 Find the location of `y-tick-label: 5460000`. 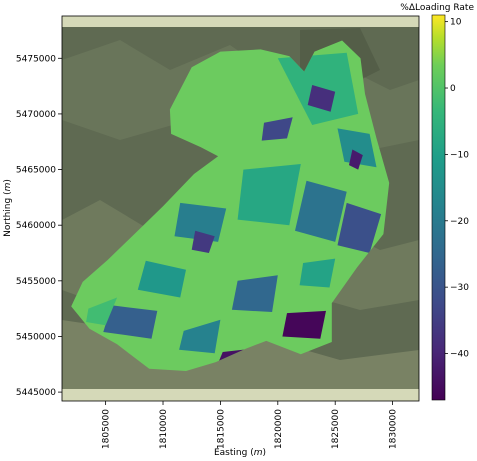

y-tick-label: 5460000 is located at coordinates (36, 226).